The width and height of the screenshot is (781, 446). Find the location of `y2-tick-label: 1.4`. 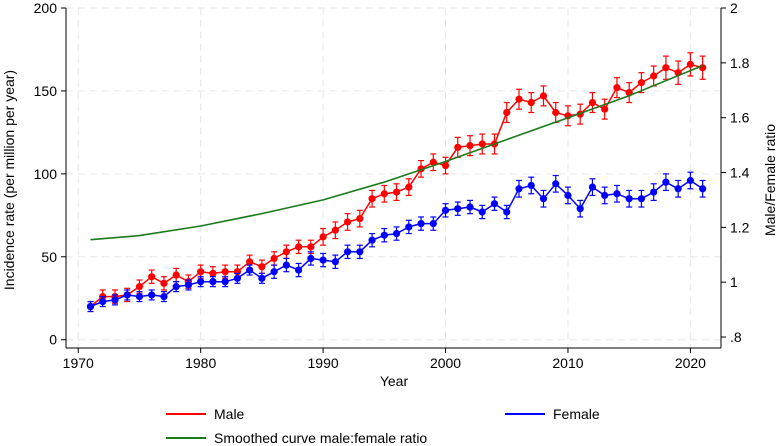

y2-tick-label: 1.4 is located at coordinates (740, 173).